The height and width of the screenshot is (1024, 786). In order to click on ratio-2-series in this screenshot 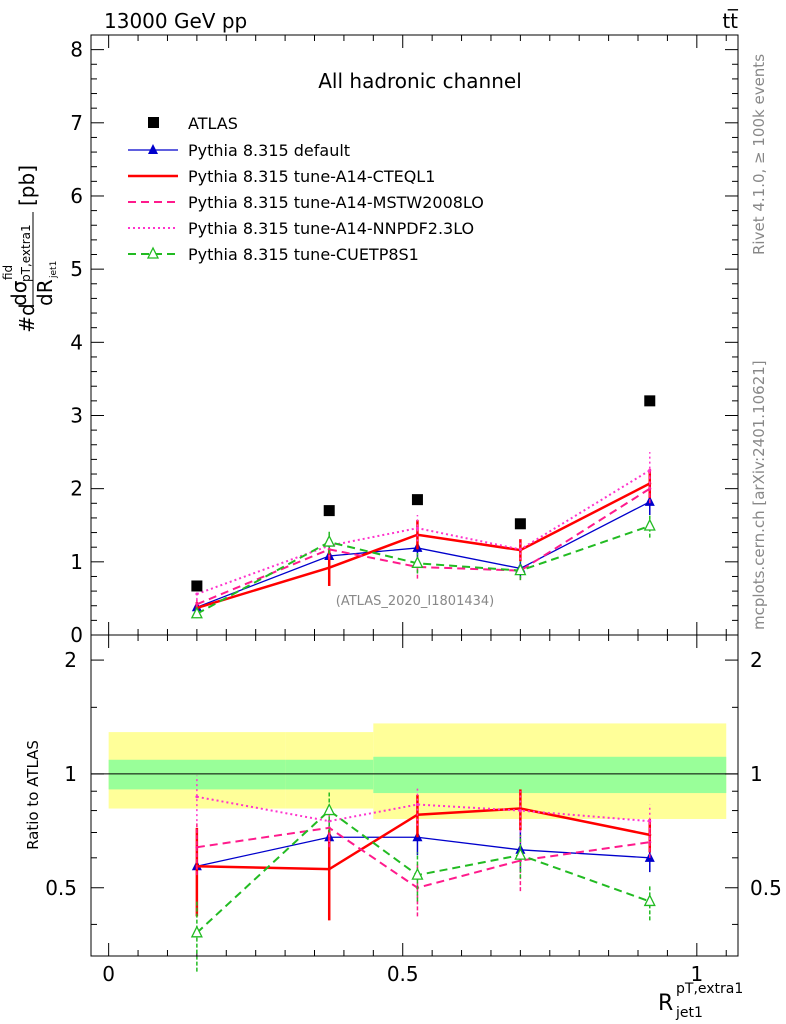, I will do `click(423, 863)`.